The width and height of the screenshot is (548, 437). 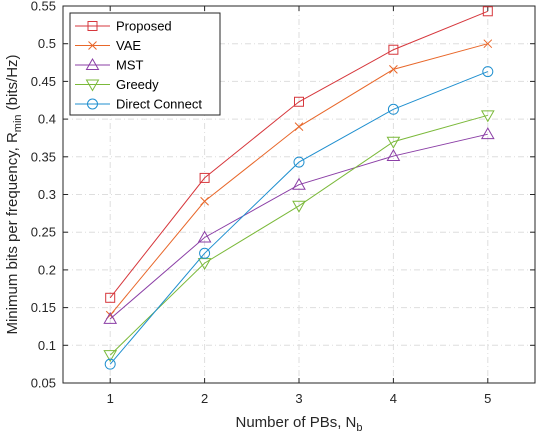 I want to click on y-tick-label: 0.35, so click(x=43, y=156).